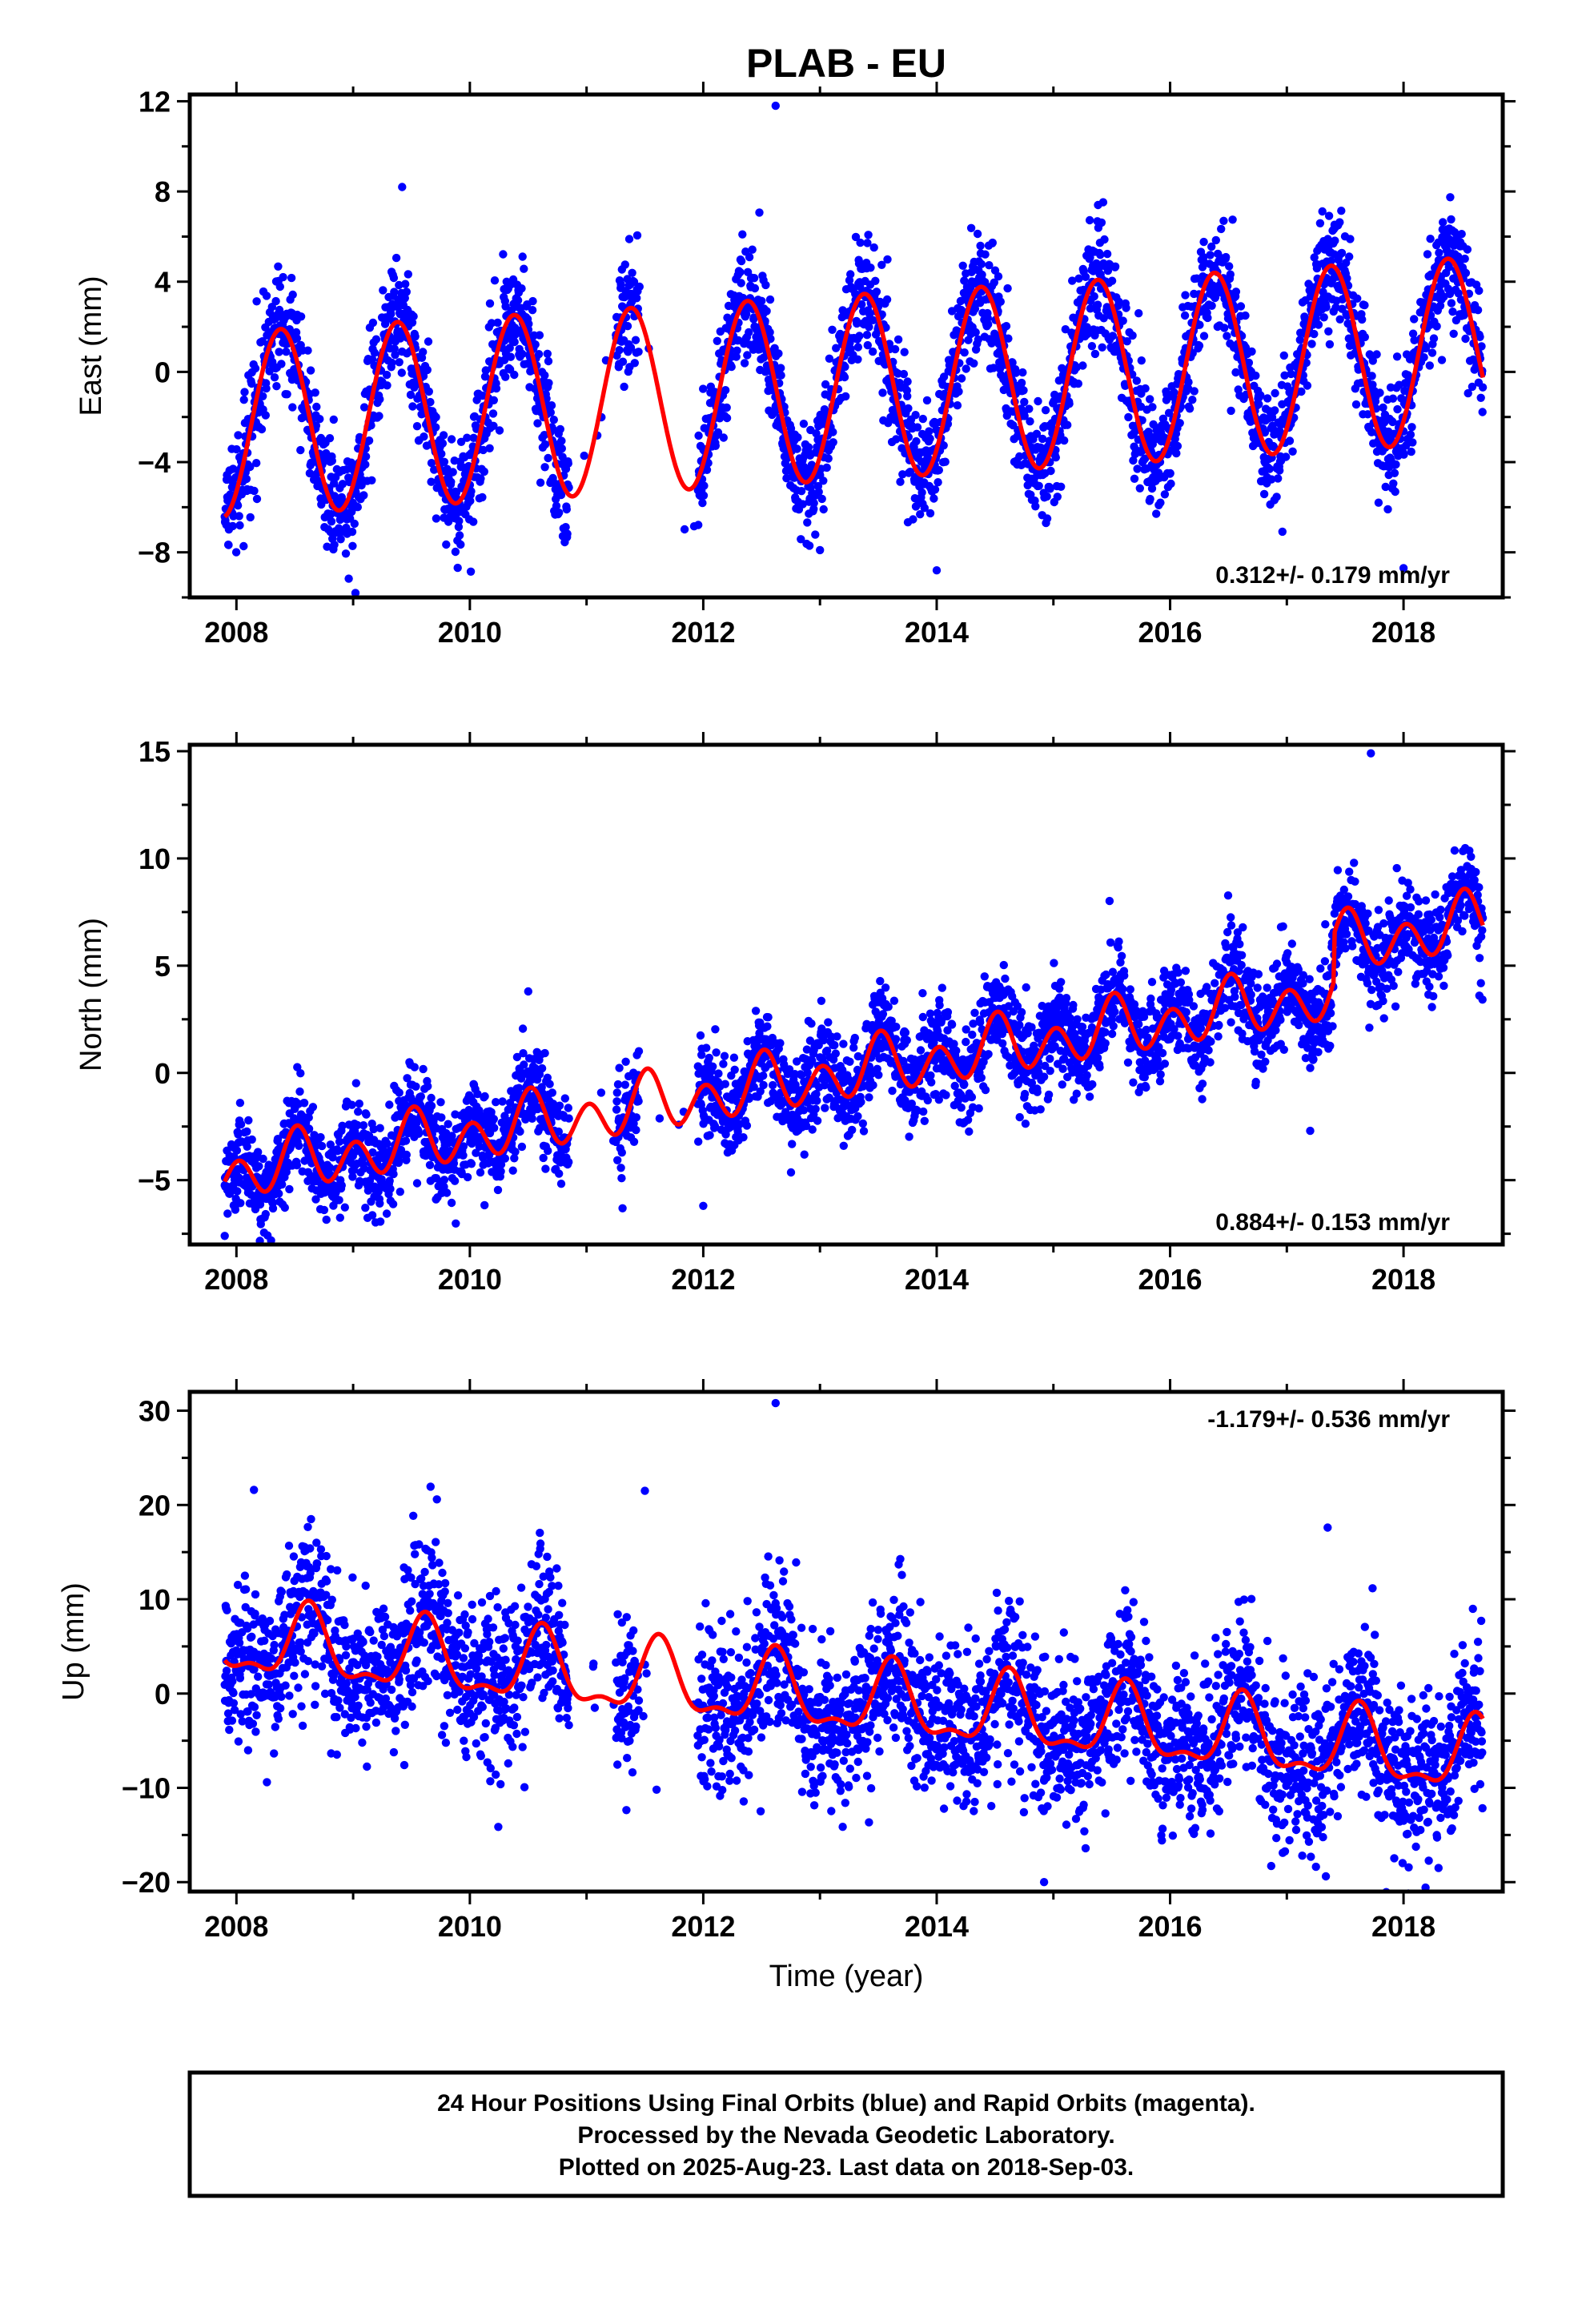 The image size is (1582, 2324). Describe the element at coordinates (155, 102) in the screenshot. I see `y-tick-label: 12` at that location.